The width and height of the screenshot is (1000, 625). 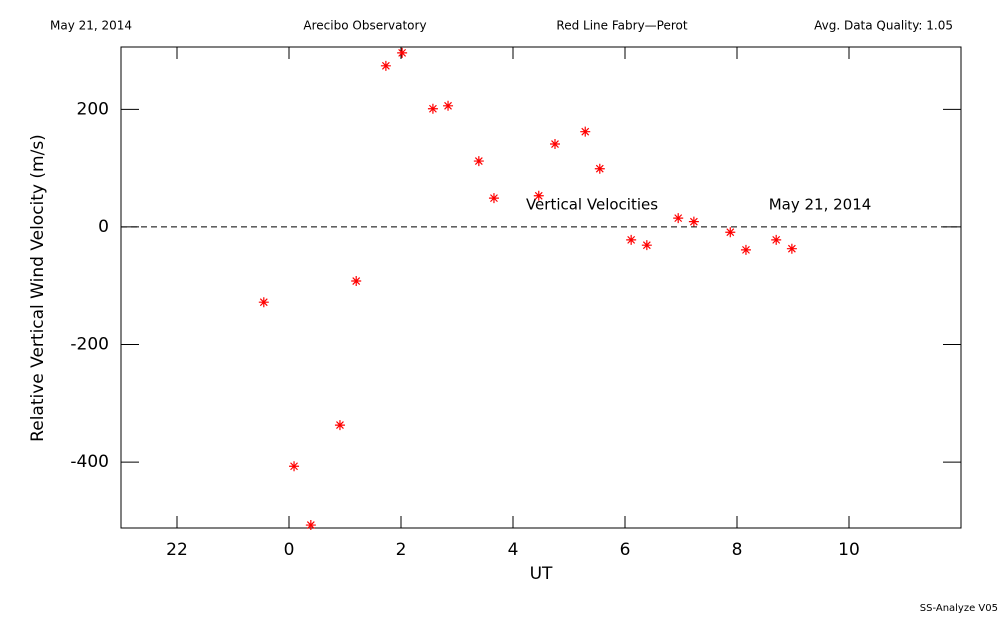 I want to click on header-instrument: Red Line Fabry—Perot, so click(x=621, y=26).